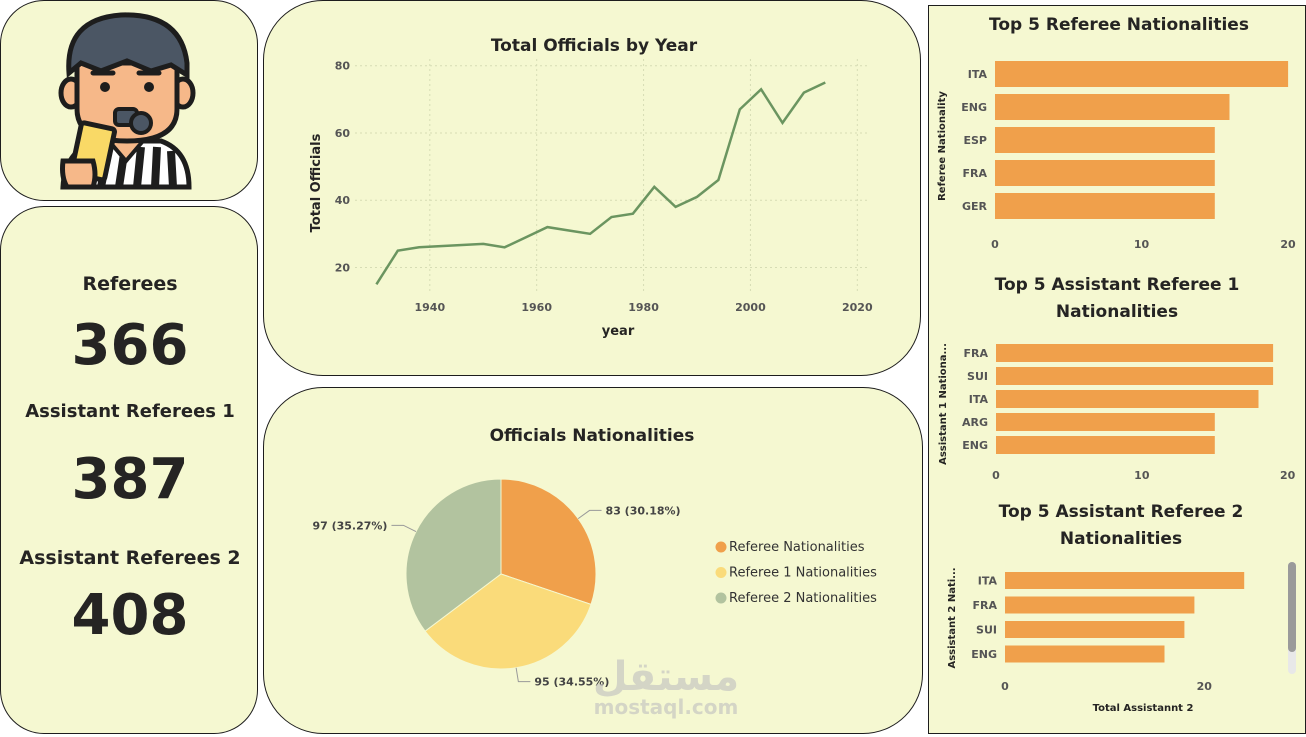  I want to click on referee-avatar-card, so click(129, 100).